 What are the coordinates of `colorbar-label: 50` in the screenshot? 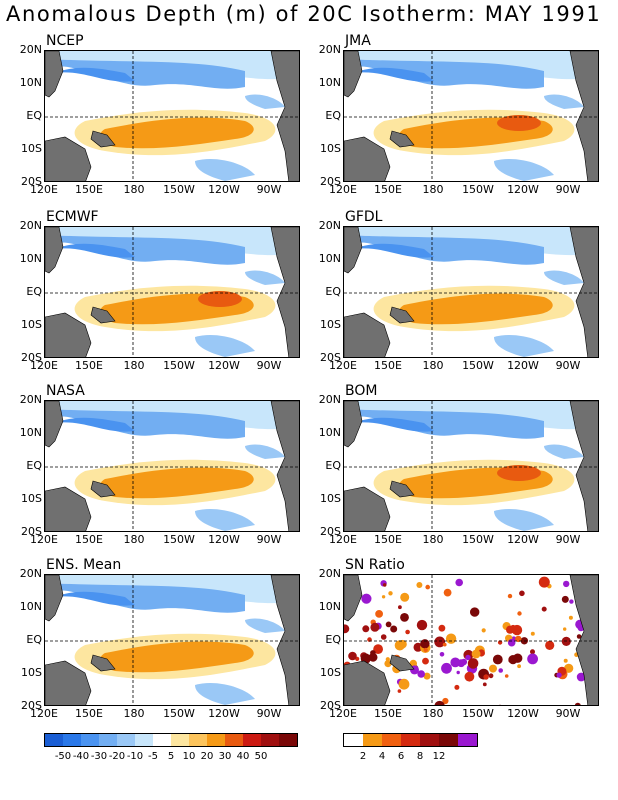 It's located at (261, 756).